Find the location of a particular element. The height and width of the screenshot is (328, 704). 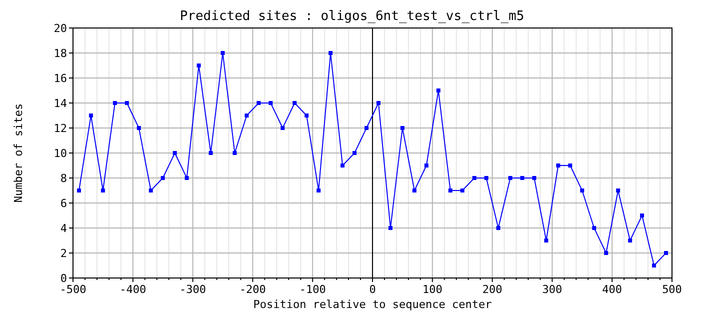

x-tick-label: -100 is located at coordinates (312, 289).